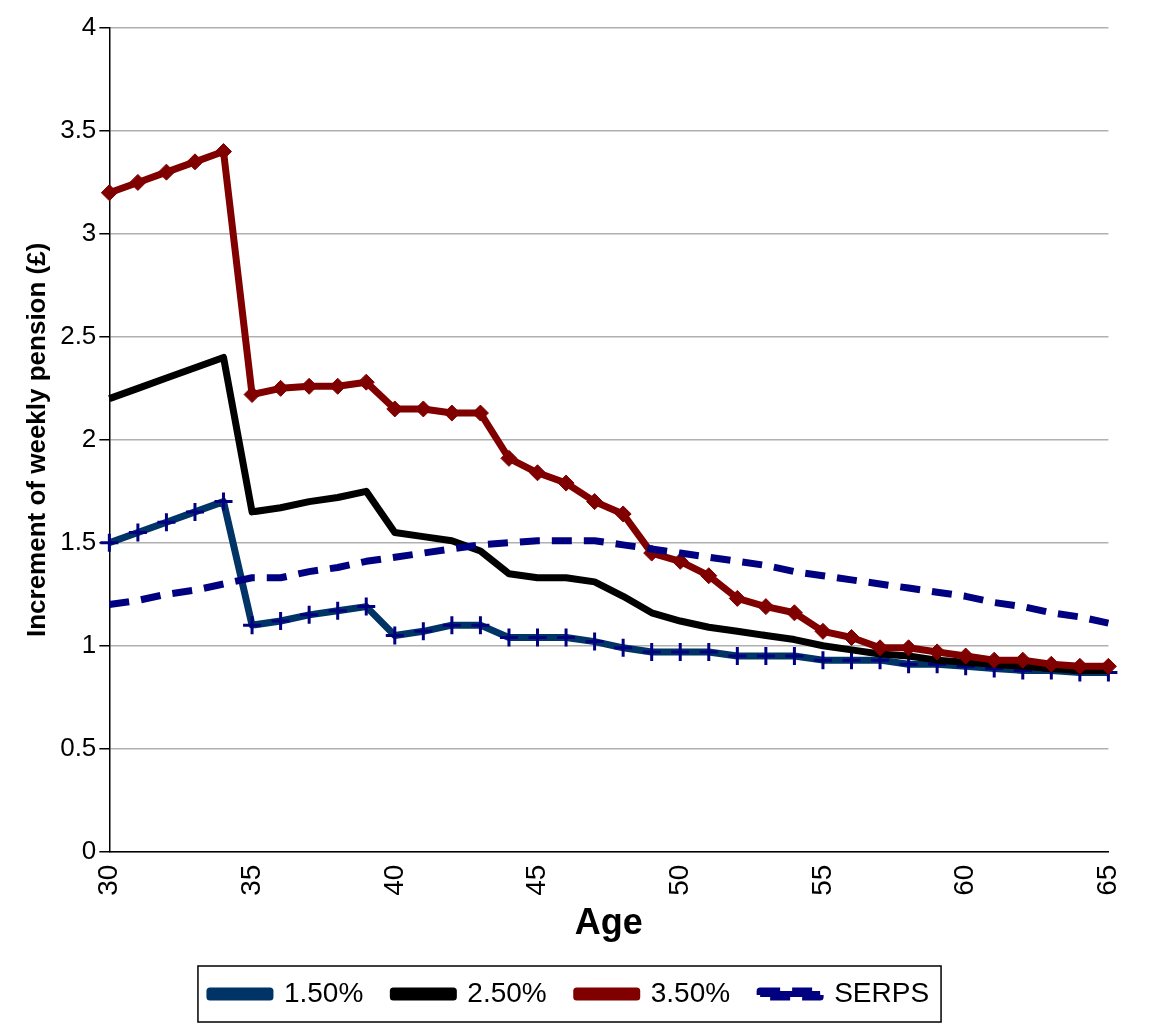 The image size is (1153, 1036). I want to click on y-axis-title: Increment of weekly pension (£), so click(35, 440).